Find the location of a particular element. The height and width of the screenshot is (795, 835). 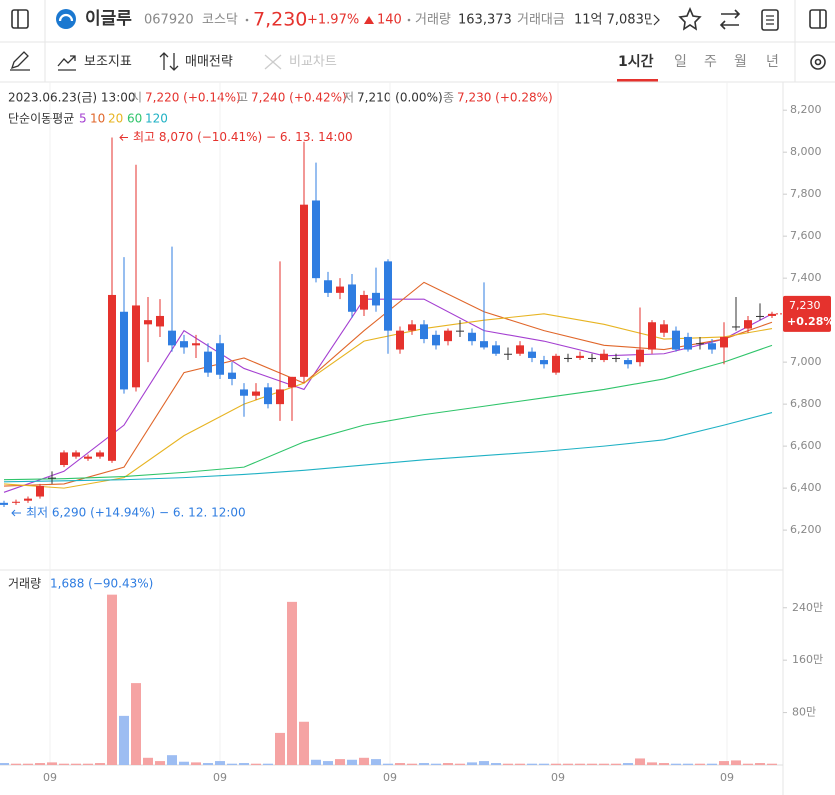

period-tab: 일 is located at coordinates (680, 62).